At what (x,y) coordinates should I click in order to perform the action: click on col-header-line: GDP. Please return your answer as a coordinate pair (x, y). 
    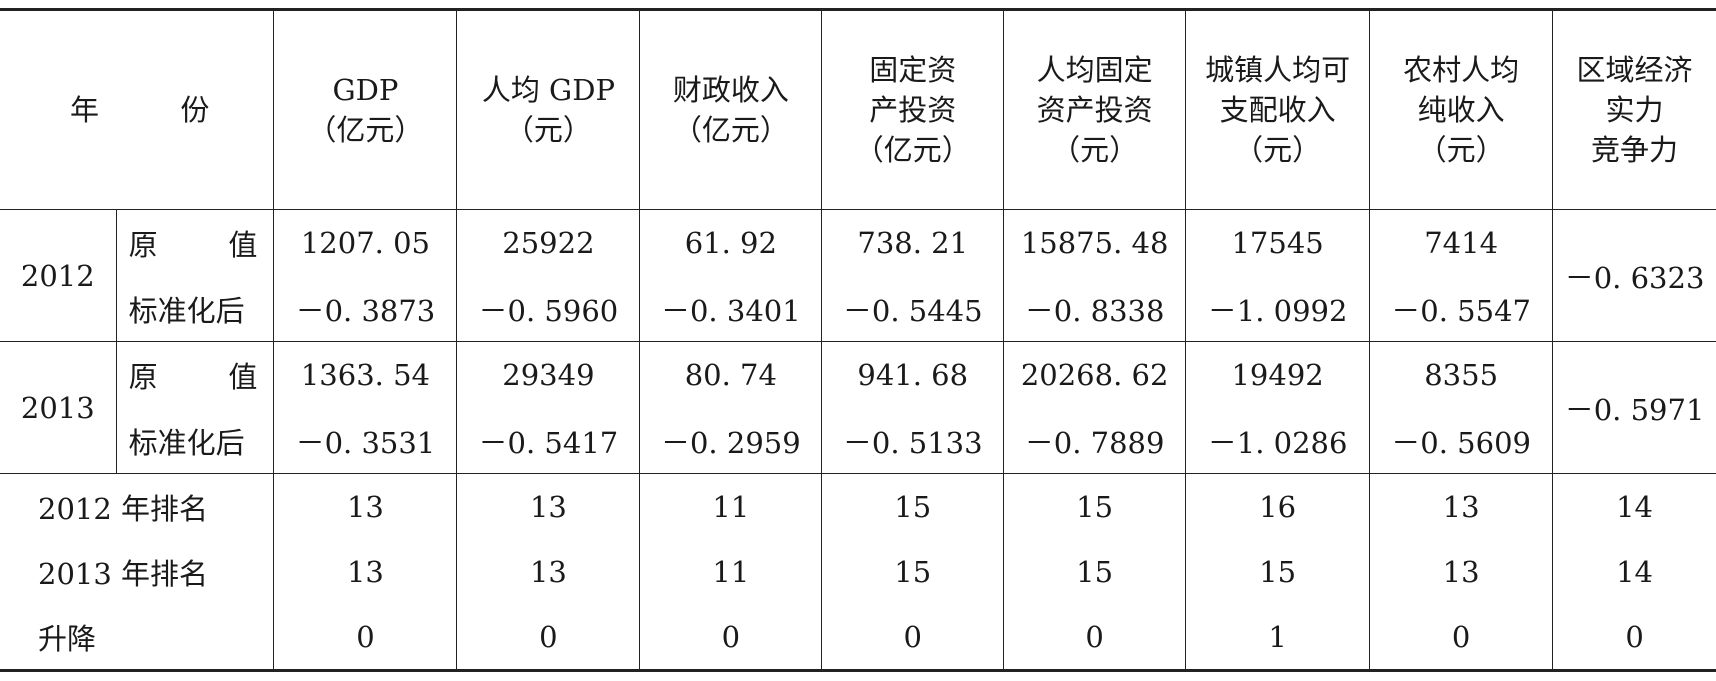
    Looking at the image, I should click on (365, 90).